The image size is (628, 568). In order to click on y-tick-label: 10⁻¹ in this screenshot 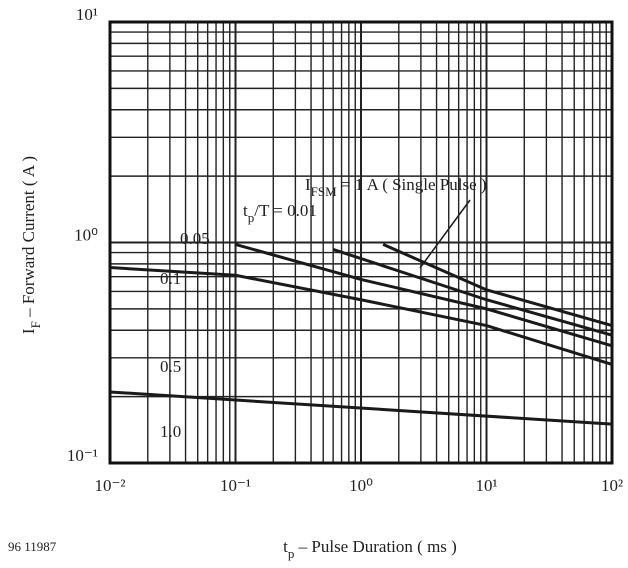, I will do `click(82, 455)`.